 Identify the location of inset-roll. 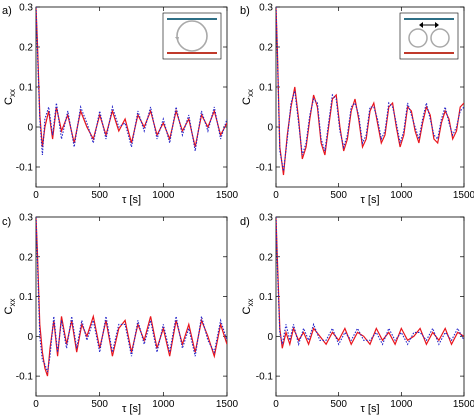
(192, 36).